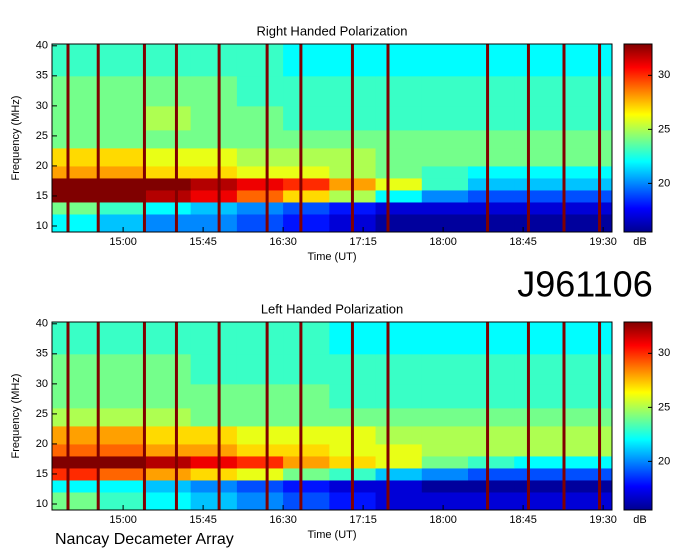  What do you see at coordinates (42, 226) in the screenshot?
I see `y-tick-label: 10` at bounding box center [42, 226].